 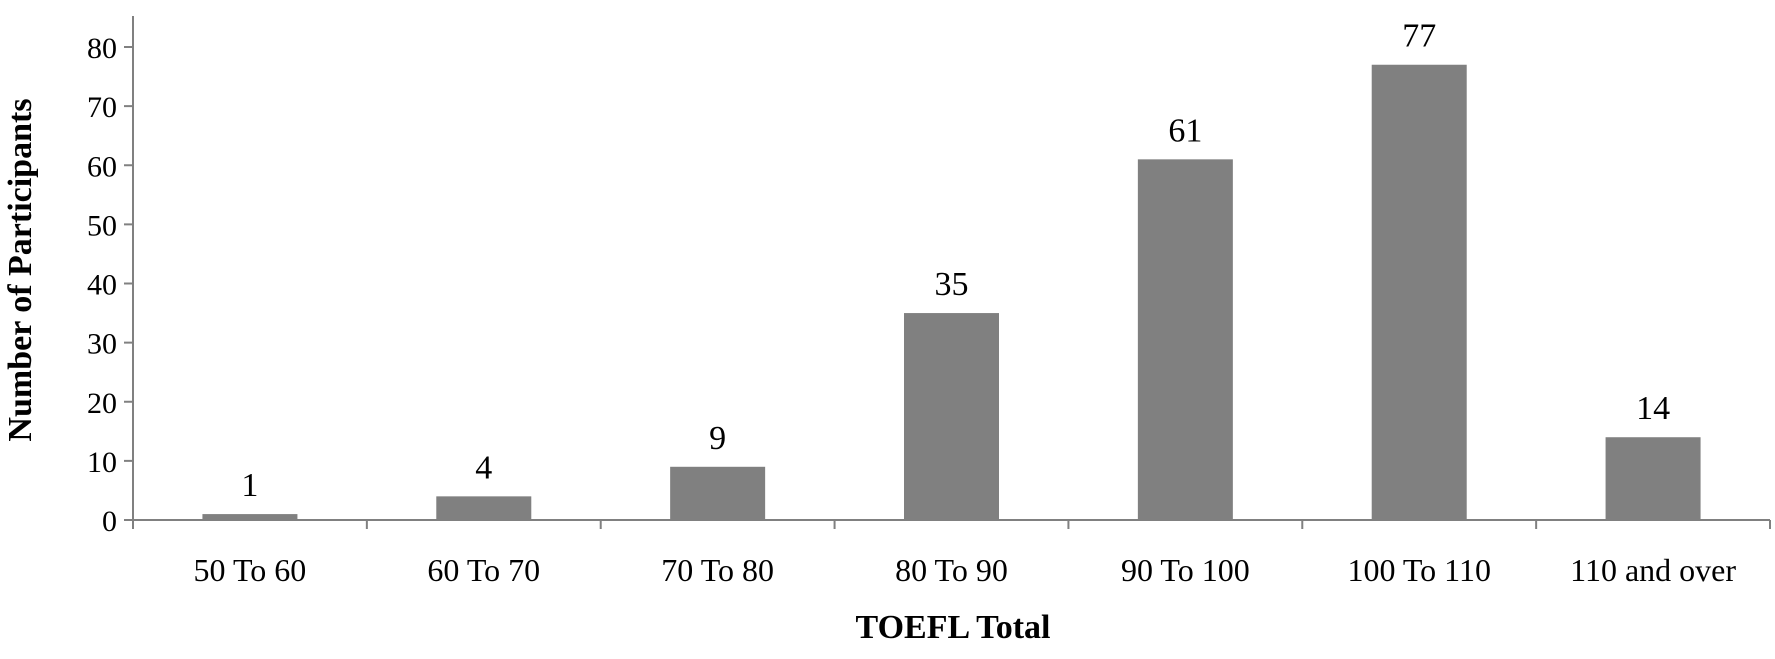 What do you see at coordinates (1653, 408) in the screenshot?
I see `data-label: 14` at bounding box center [1653, 408].